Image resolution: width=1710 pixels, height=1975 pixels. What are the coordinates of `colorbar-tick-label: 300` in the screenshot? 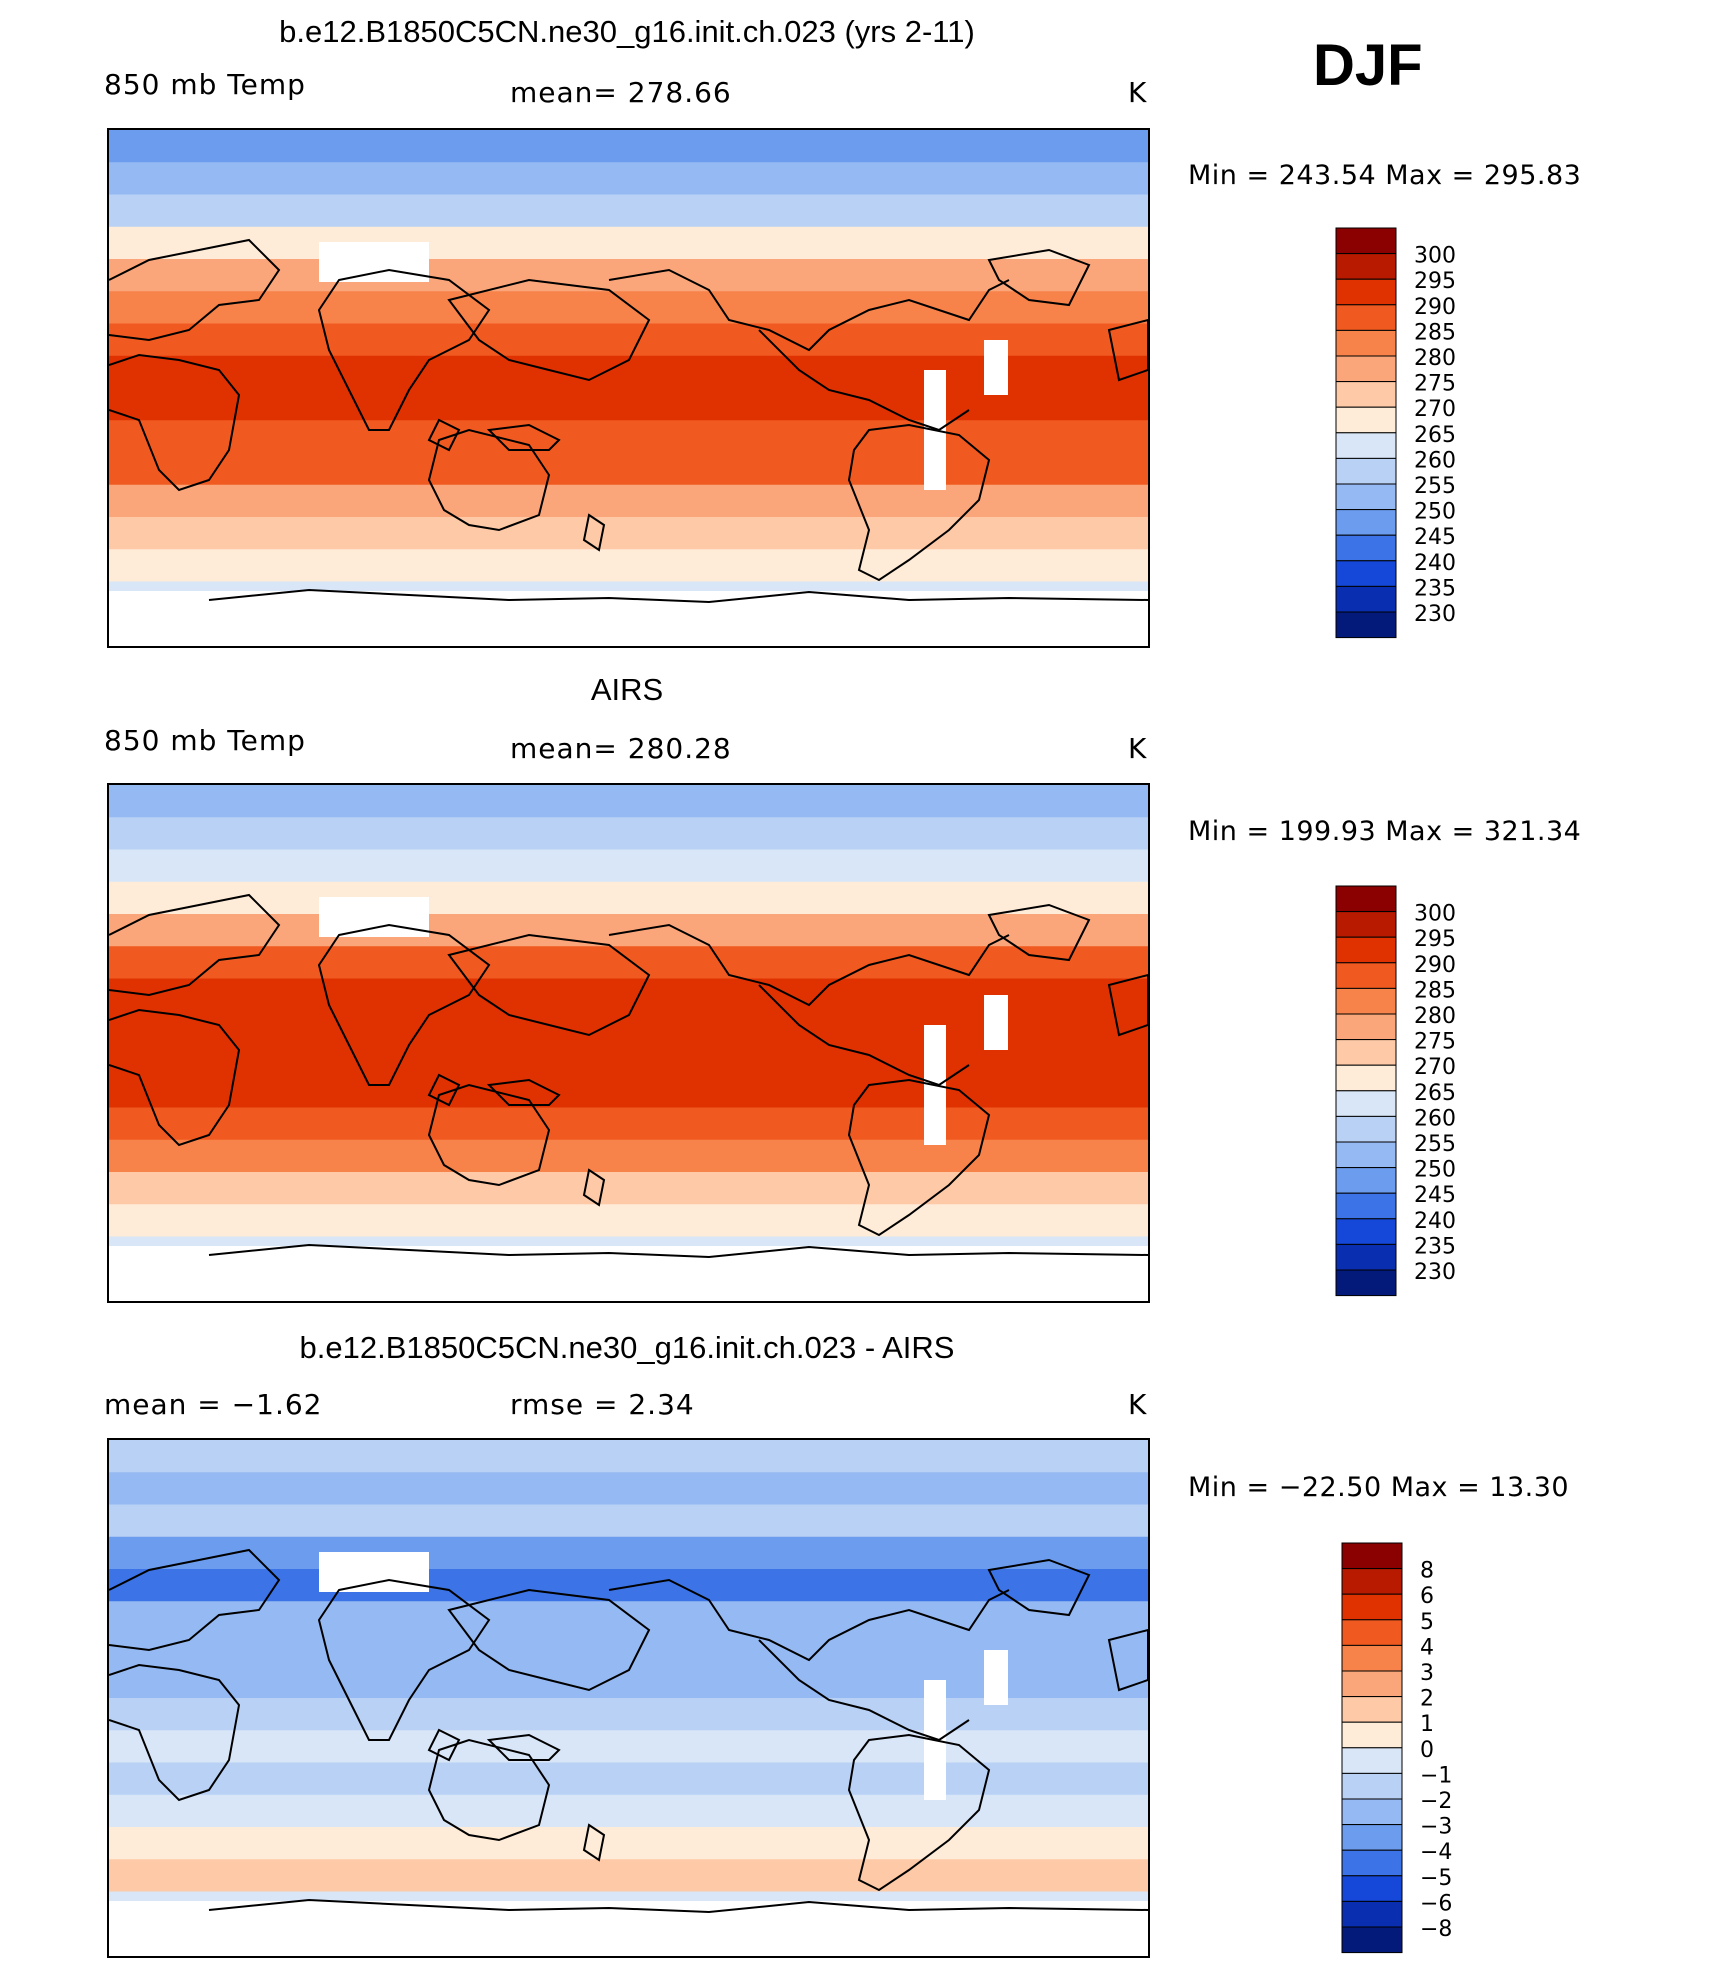 It's located at (1435, 256).